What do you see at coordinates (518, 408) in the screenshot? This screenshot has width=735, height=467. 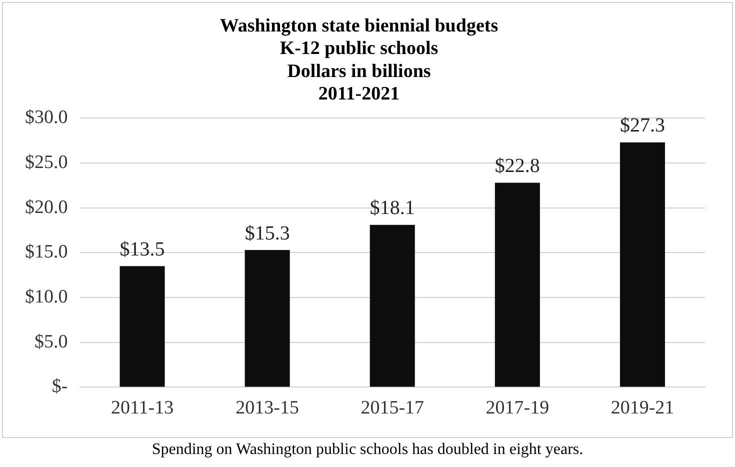 I see `x-tick-label: 2017-19` at bounding box center [518, 408].